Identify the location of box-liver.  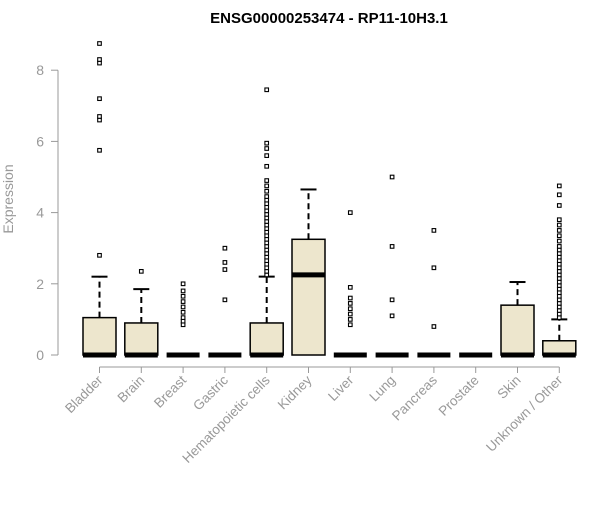
(350, 284).